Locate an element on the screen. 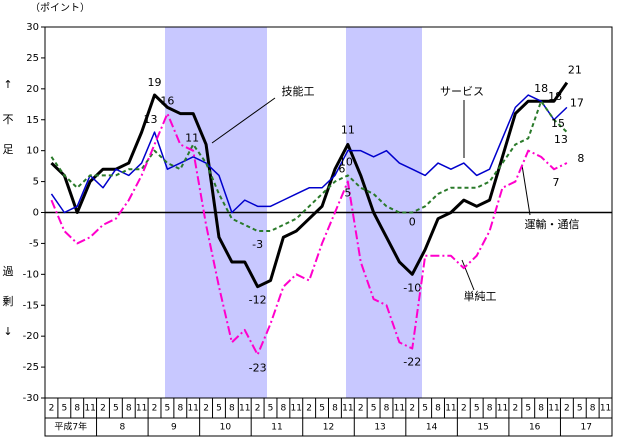  value-label: 17 is located at coordinates (577, 102).